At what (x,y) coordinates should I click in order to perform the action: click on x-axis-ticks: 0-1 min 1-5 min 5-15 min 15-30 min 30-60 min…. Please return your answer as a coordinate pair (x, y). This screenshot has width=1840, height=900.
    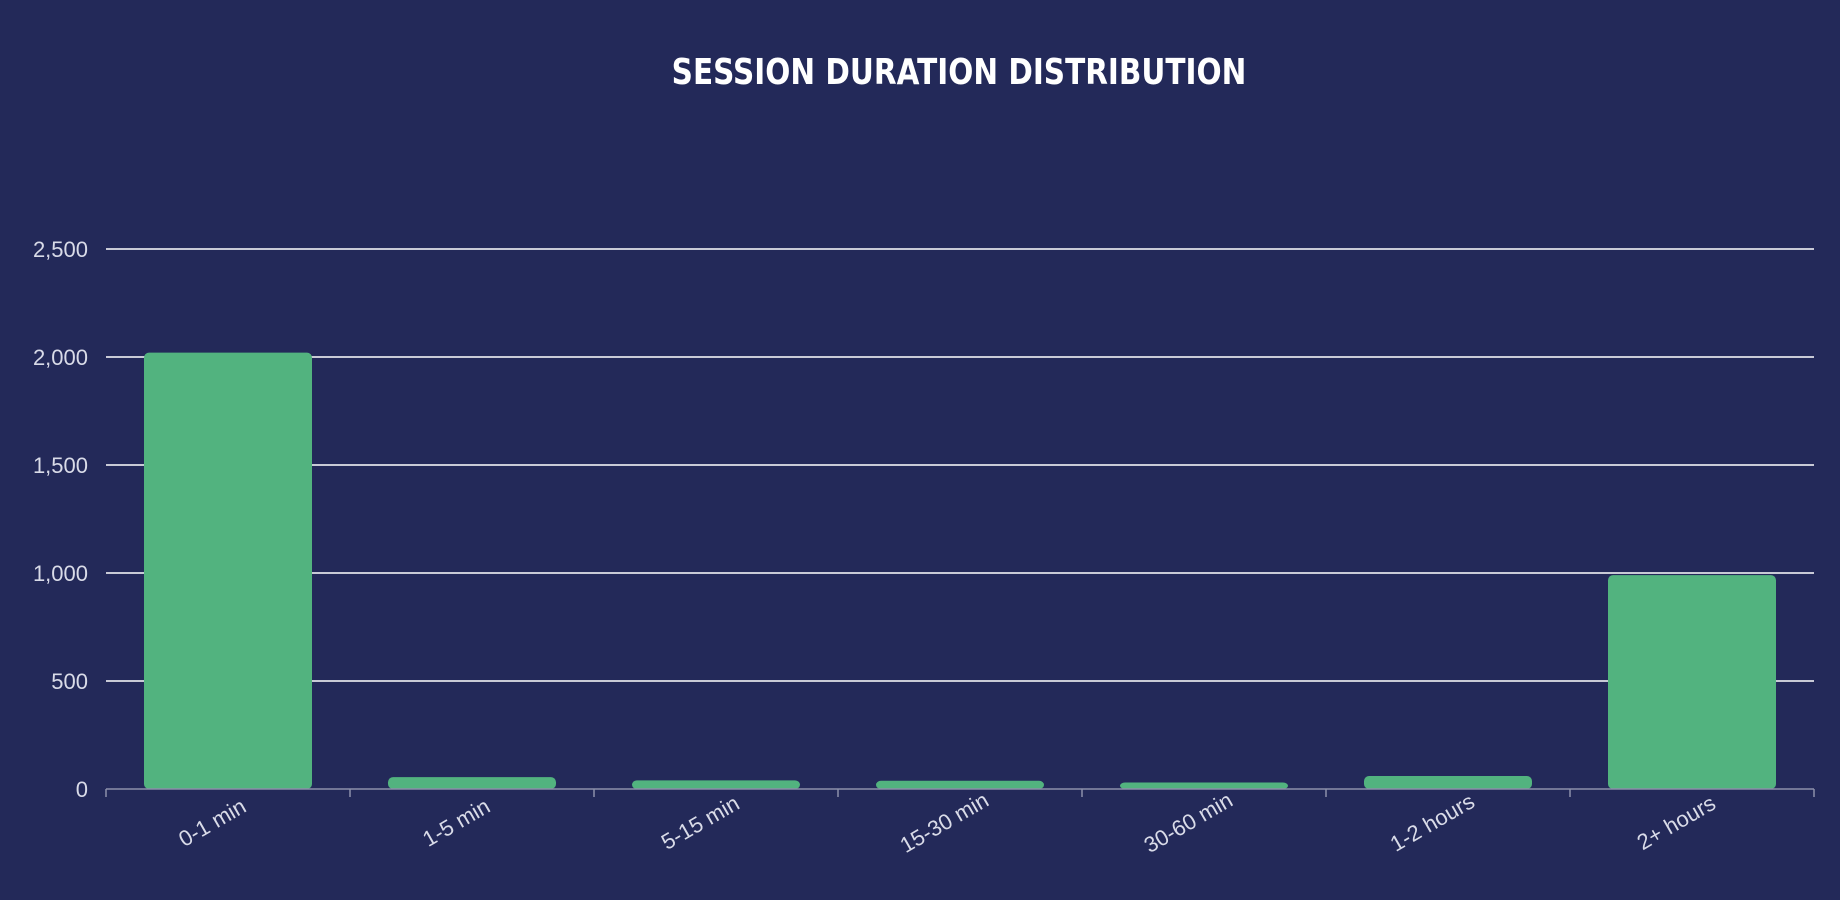
    Looking at the image, I should click on (947, 822).